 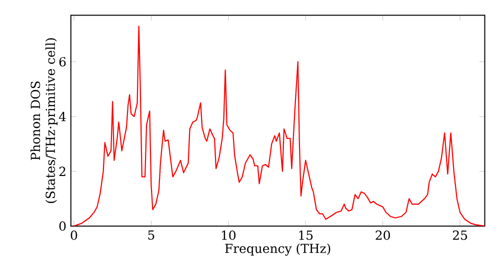 I want to click on y-tick-label: 6, so click(x=62, y=62).